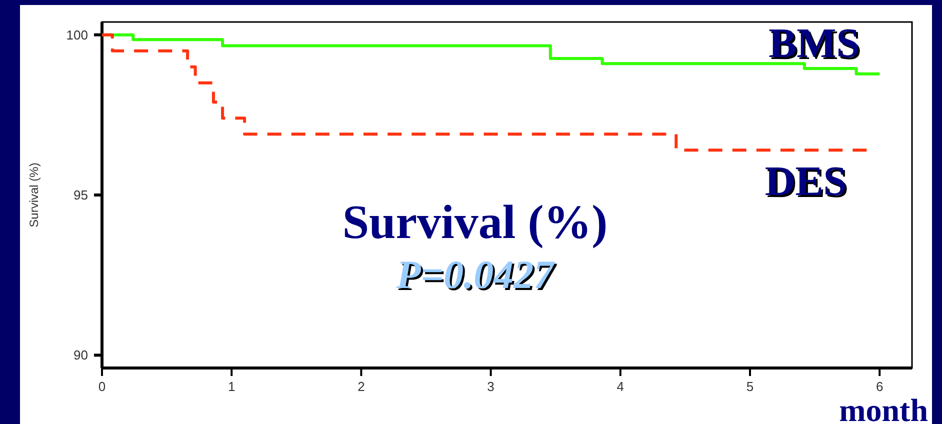  I want to click on x-tick-label: 6, so click(880, 386).